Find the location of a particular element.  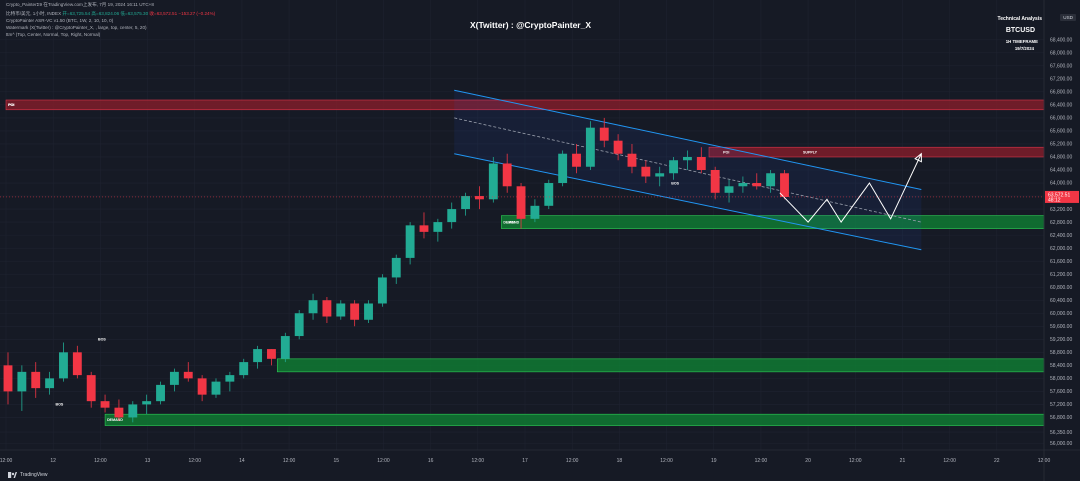

price-tick-label: 68,000.00 is located at coordinates (1061, 53).